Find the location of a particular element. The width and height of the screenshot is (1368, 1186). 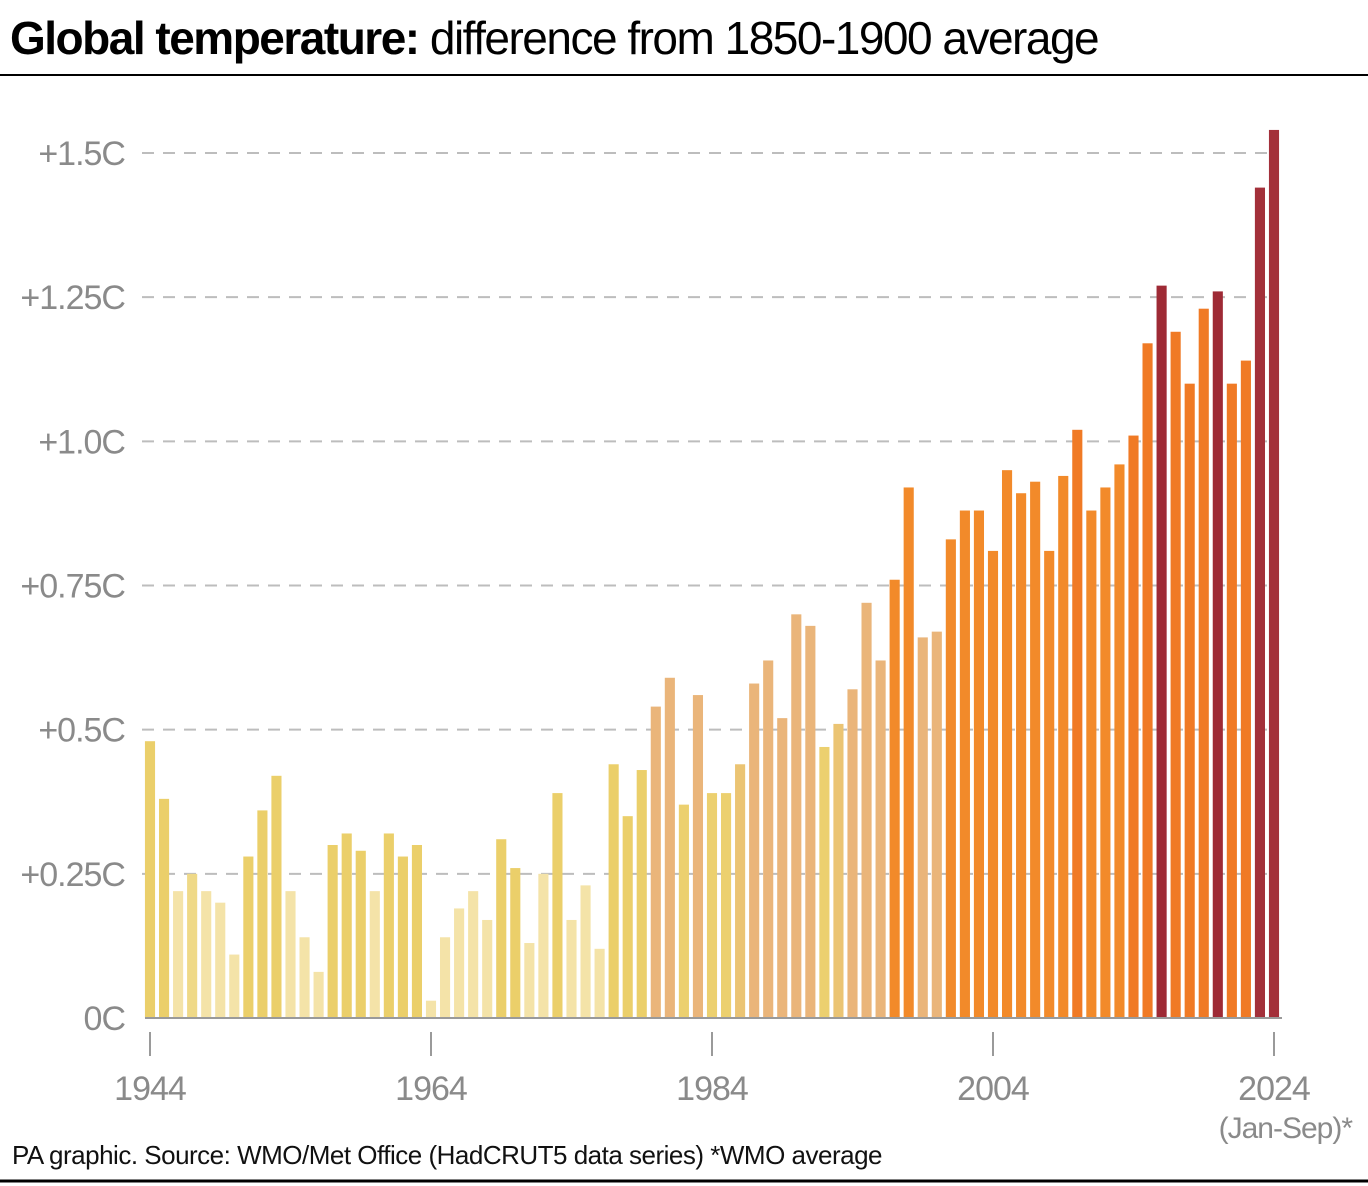

y-tick-label: +1.0C is located at coordinates (81, 442).